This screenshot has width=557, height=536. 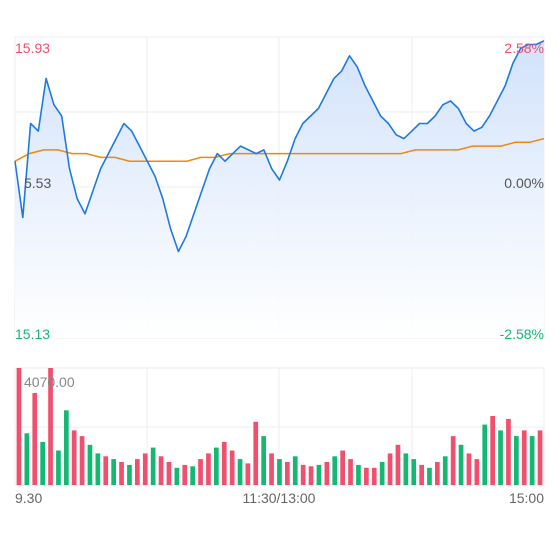 I want to click on x-tick-midday: 11:30/13:00, so click(x=279, y=498).